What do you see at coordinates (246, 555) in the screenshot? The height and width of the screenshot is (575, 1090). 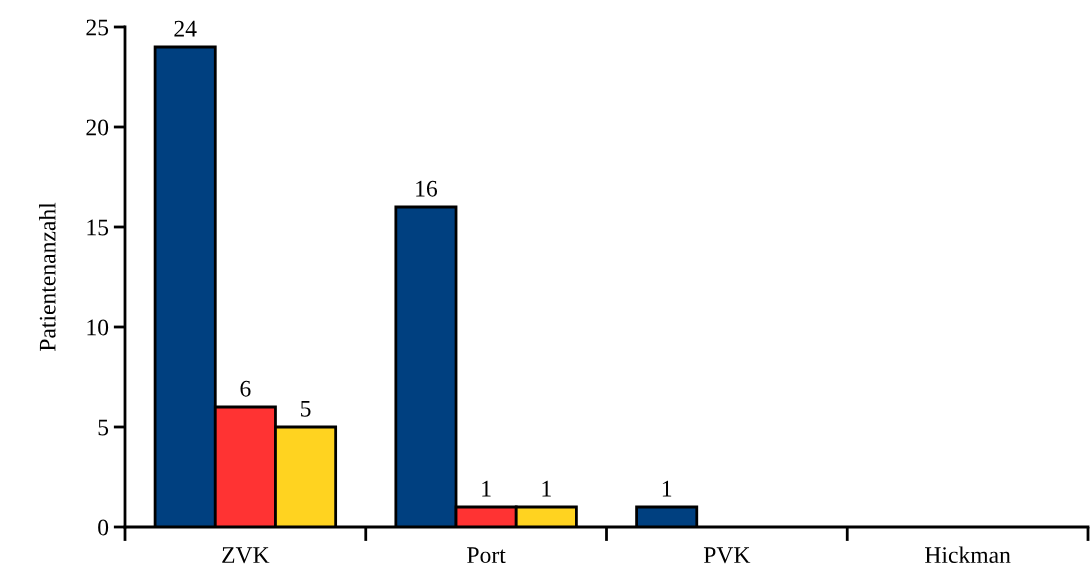 I see `x-tick-label: ZVK` at bounding box center [246, 555].